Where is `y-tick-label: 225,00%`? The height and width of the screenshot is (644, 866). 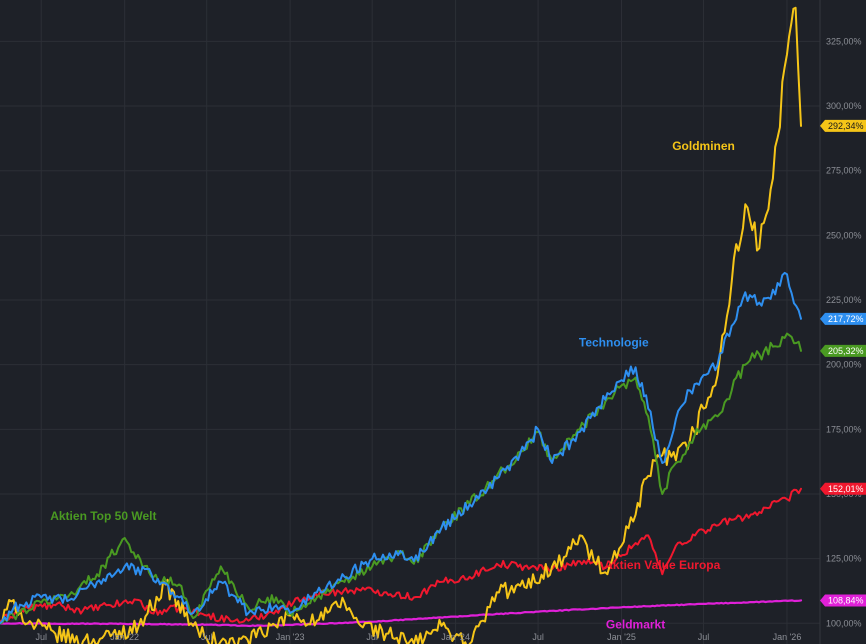 y-tick-label: 225,00% is located at coordinates (844, 300).